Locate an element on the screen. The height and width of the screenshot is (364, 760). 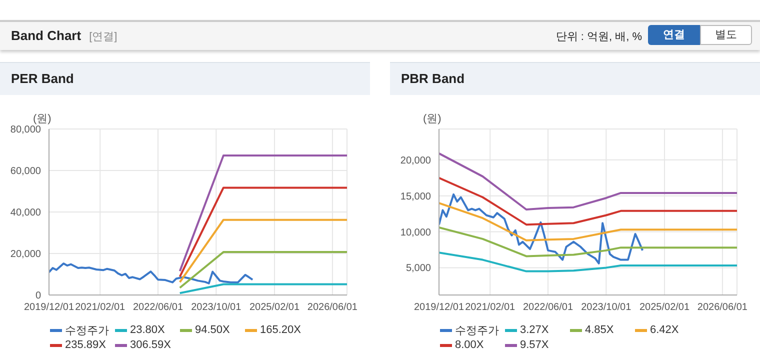
text: 연결 is located at coordinates (674, 35).